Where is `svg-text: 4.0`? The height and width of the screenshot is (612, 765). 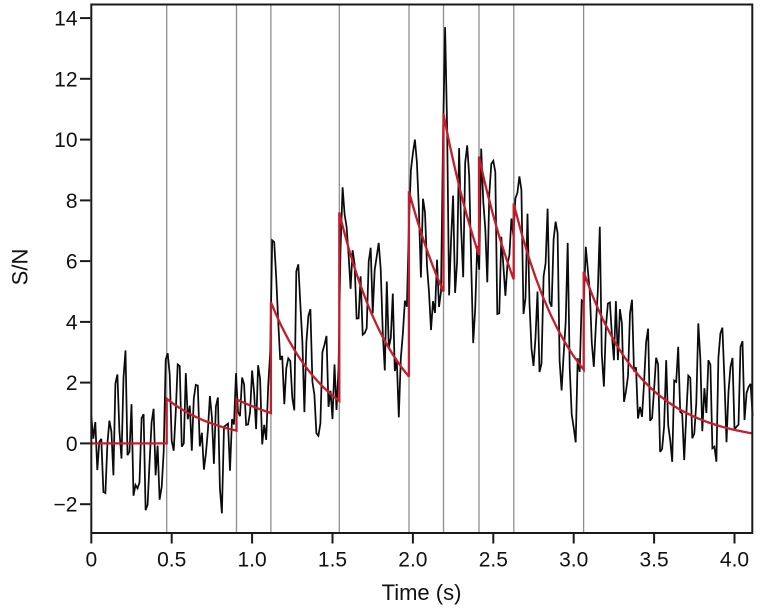 svg-text: 4.0 is located at coordinates (734, 560).